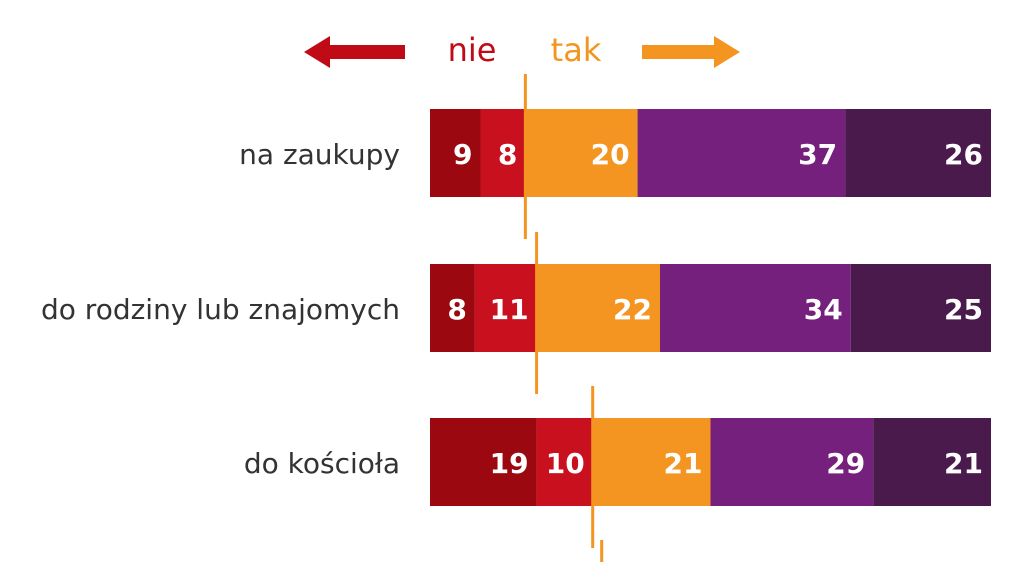  Describe the element at coordinates (691, 52) in the screenshot. I see `right-arrow-icon` at that location.